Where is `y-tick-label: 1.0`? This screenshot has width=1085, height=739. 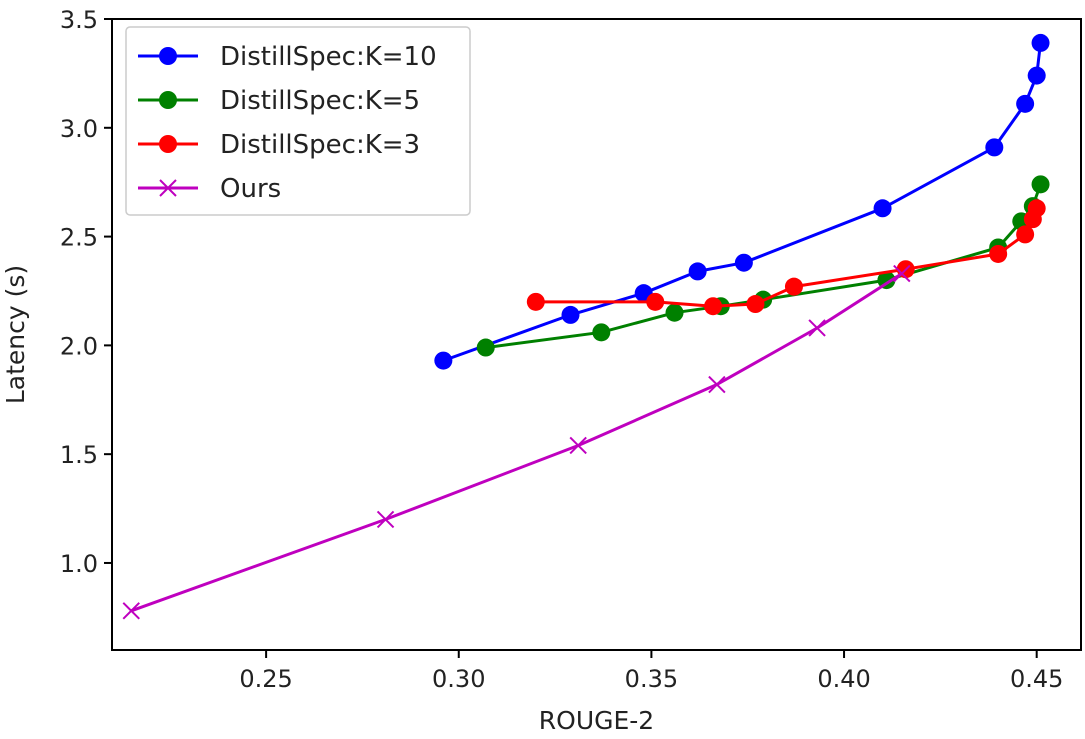 y-tick-label: 1.0 is located at coordinates (79, 564).